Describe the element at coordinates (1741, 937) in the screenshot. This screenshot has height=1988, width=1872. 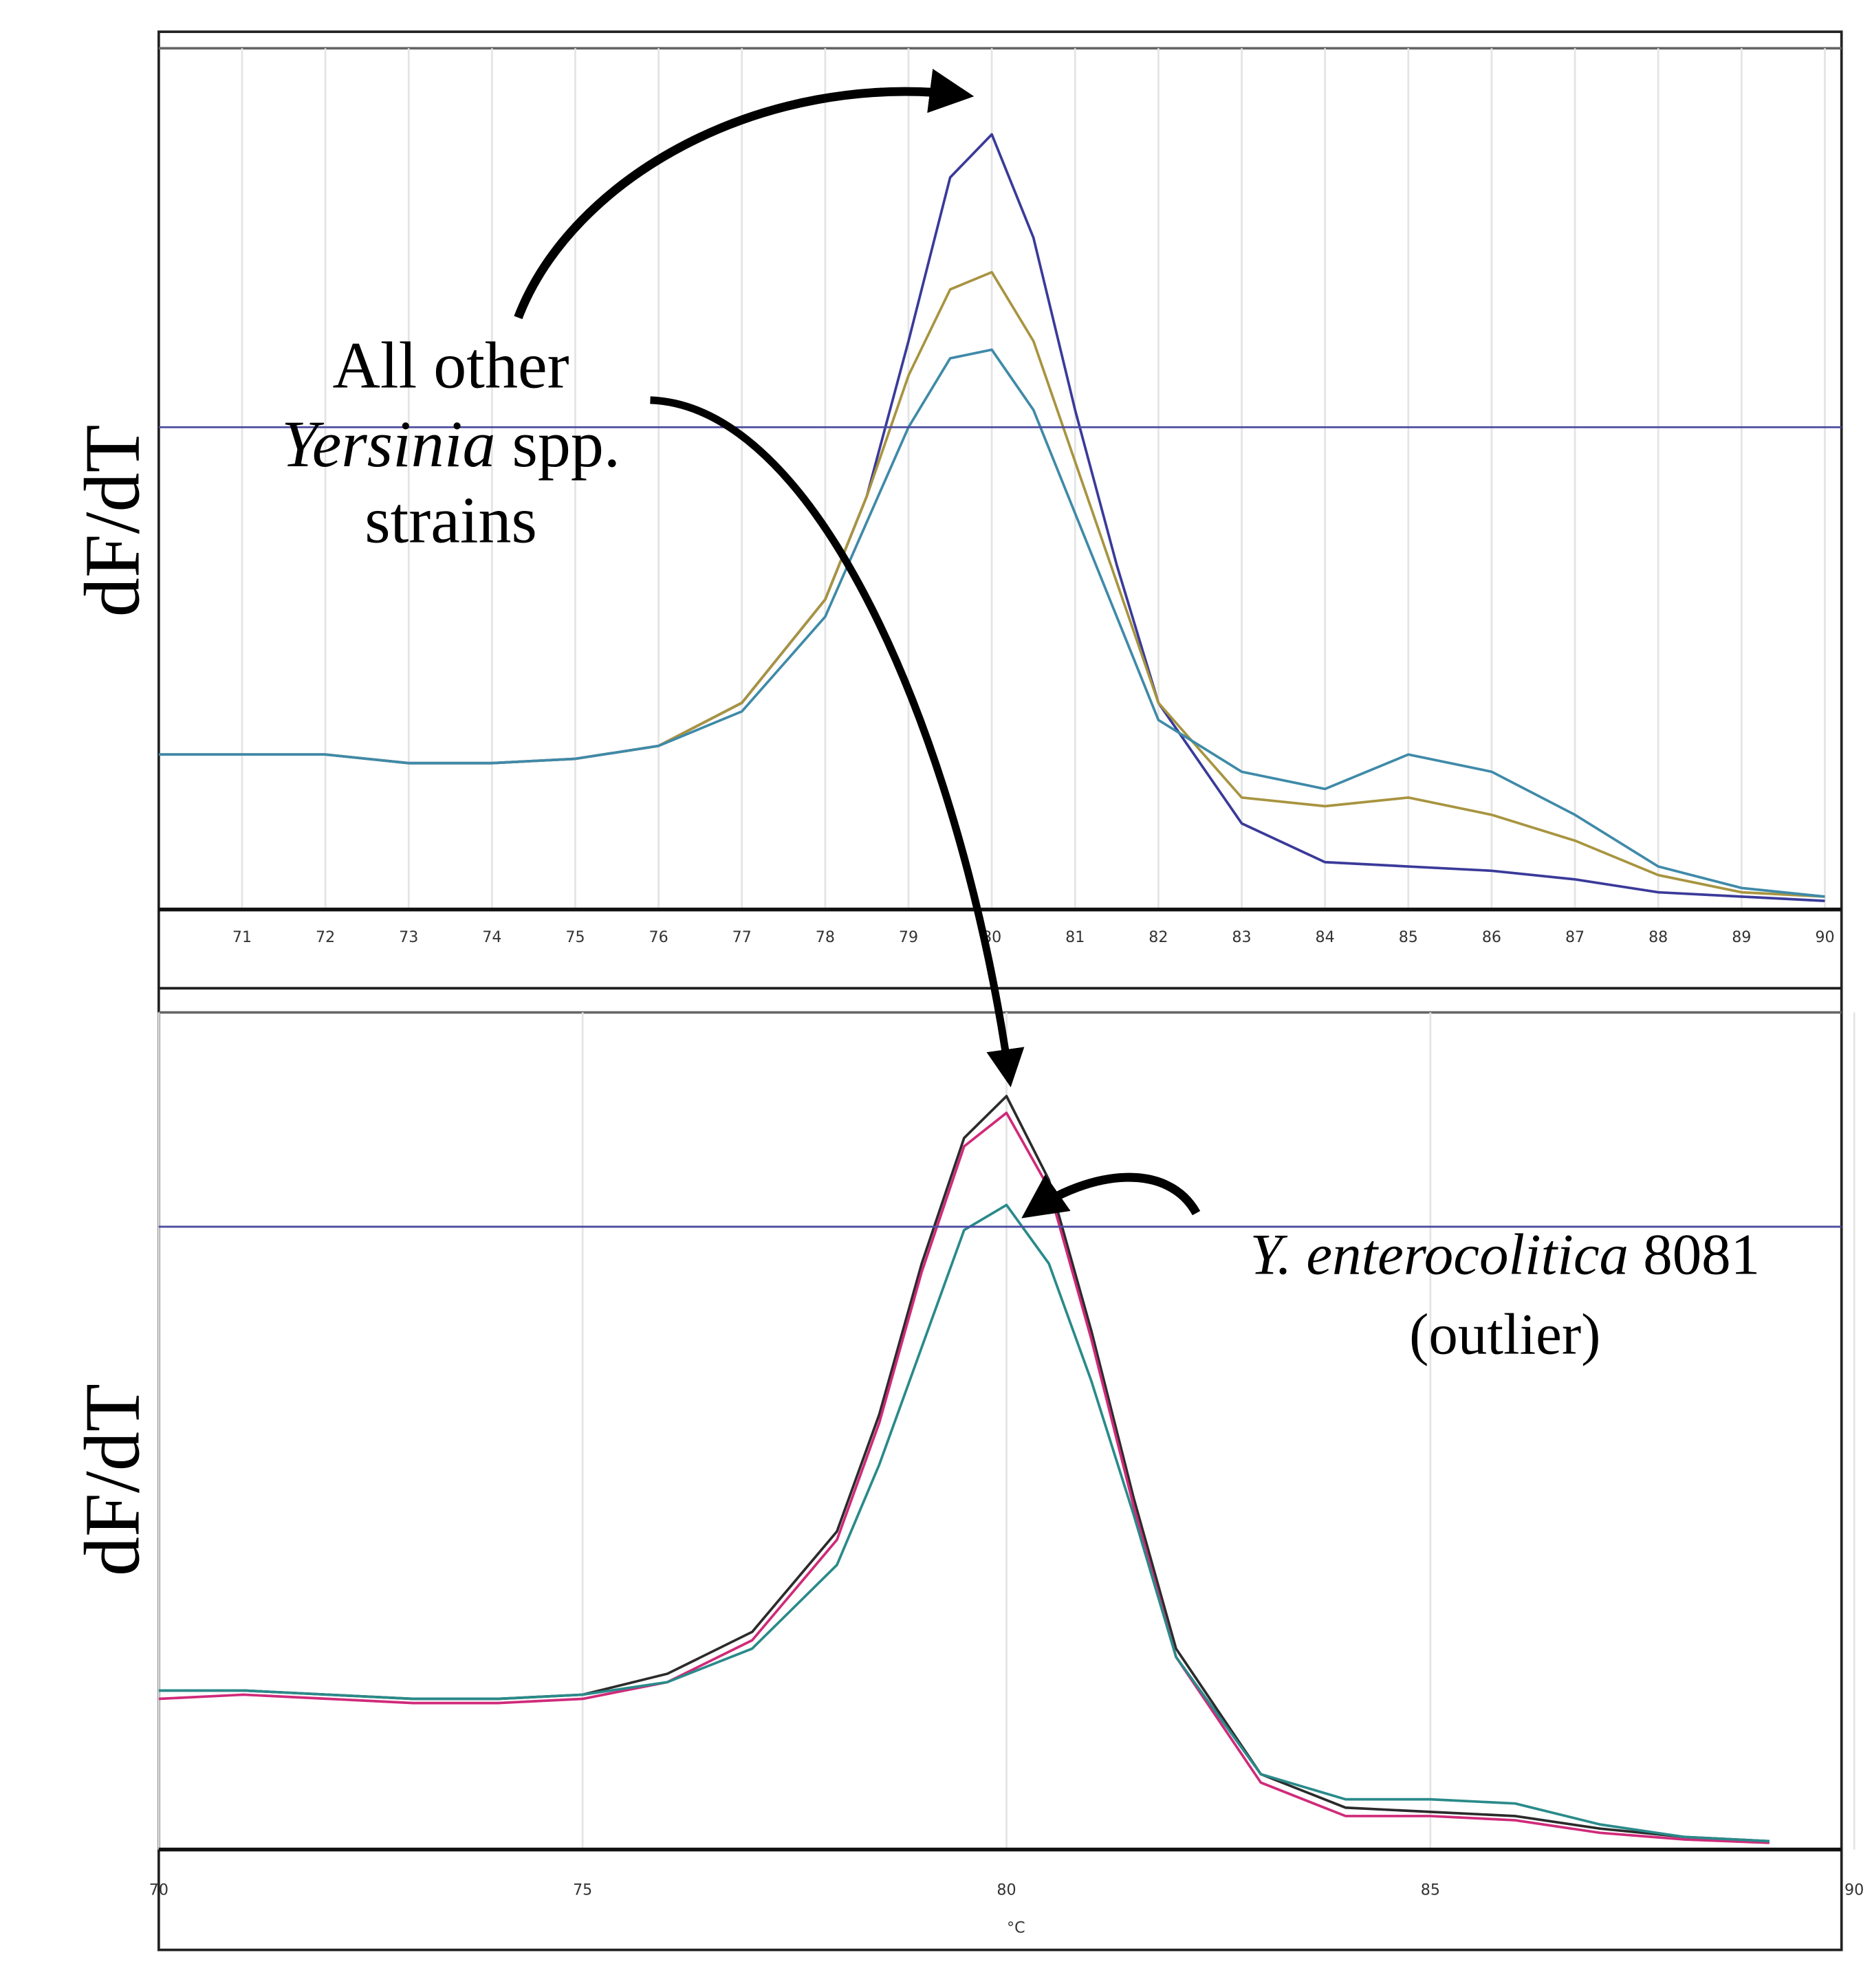
I see `x-tick-label: 89` at that location.